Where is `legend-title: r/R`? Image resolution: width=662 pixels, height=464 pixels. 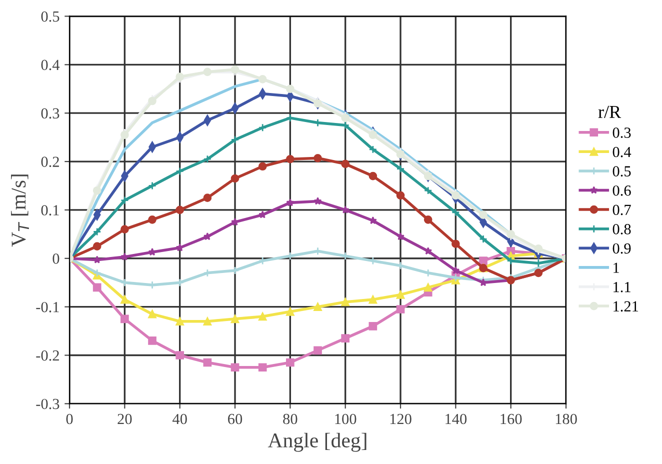 legend-title: r/R is located at coordinates (610, 112).